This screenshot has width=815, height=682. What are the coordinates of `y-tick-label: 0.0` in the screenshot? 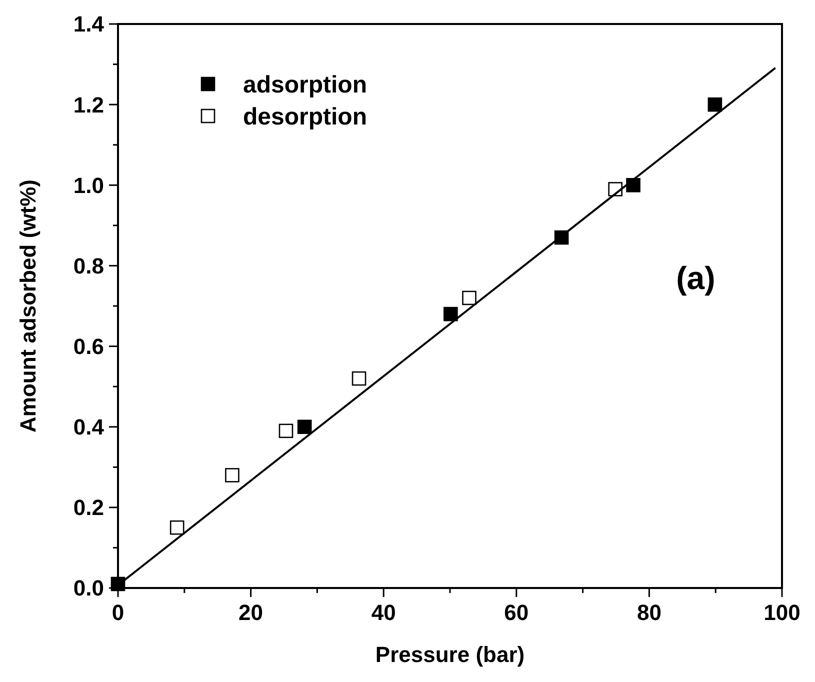 It's located at (88, 588).